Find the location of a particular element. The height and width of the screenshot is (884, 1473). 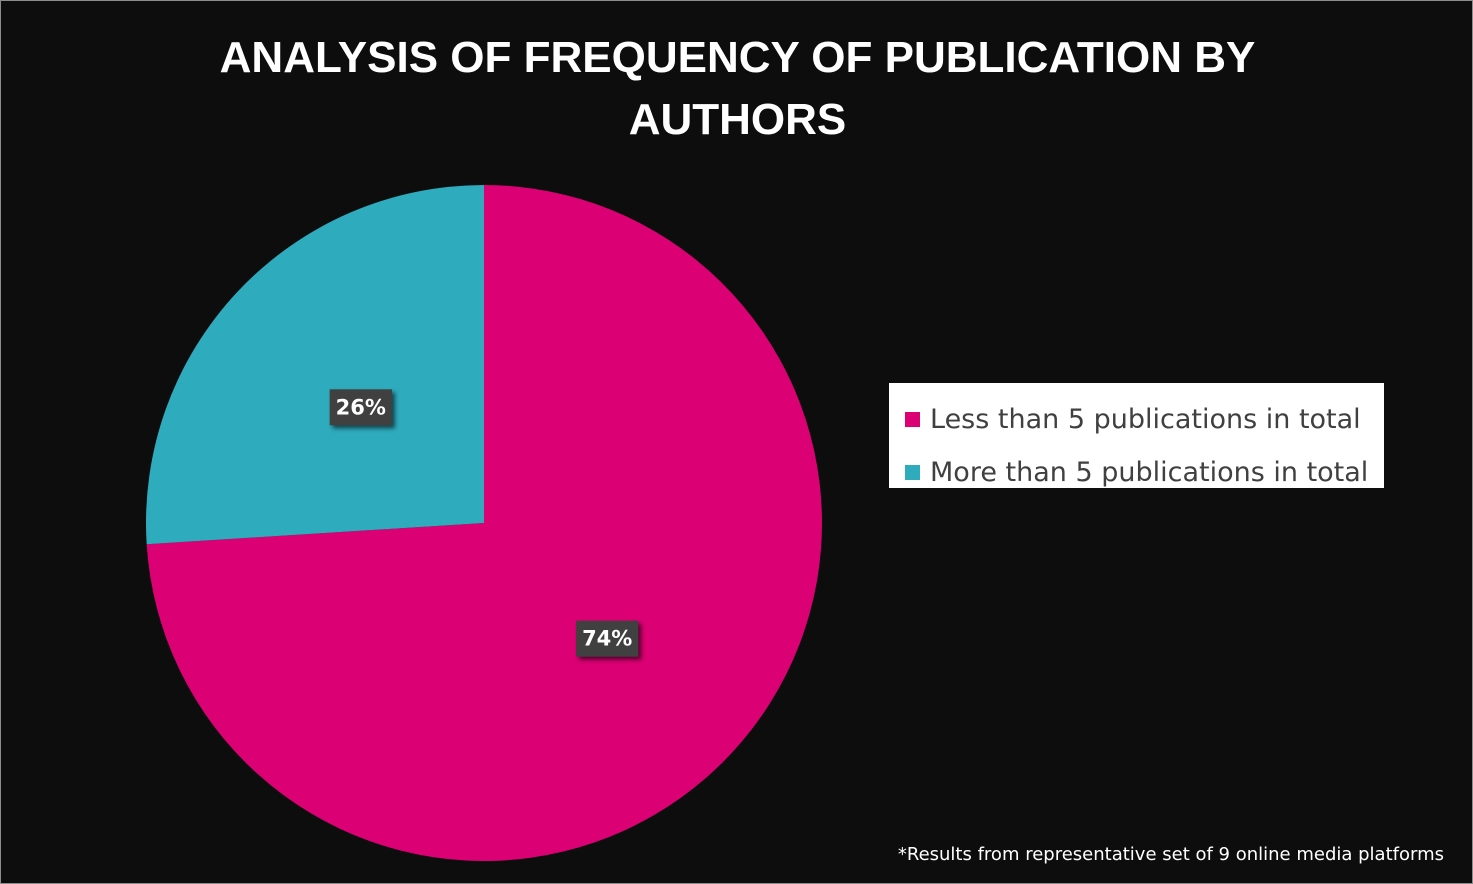

legend-label: More than 5 publications in total is located at coordinates (1149, 472).